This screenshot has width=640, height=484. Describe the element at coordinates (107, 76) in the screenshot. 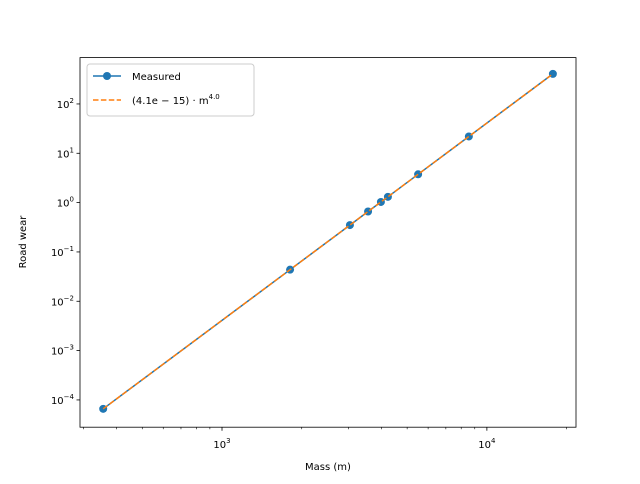

I see `legend-marker` at that location.